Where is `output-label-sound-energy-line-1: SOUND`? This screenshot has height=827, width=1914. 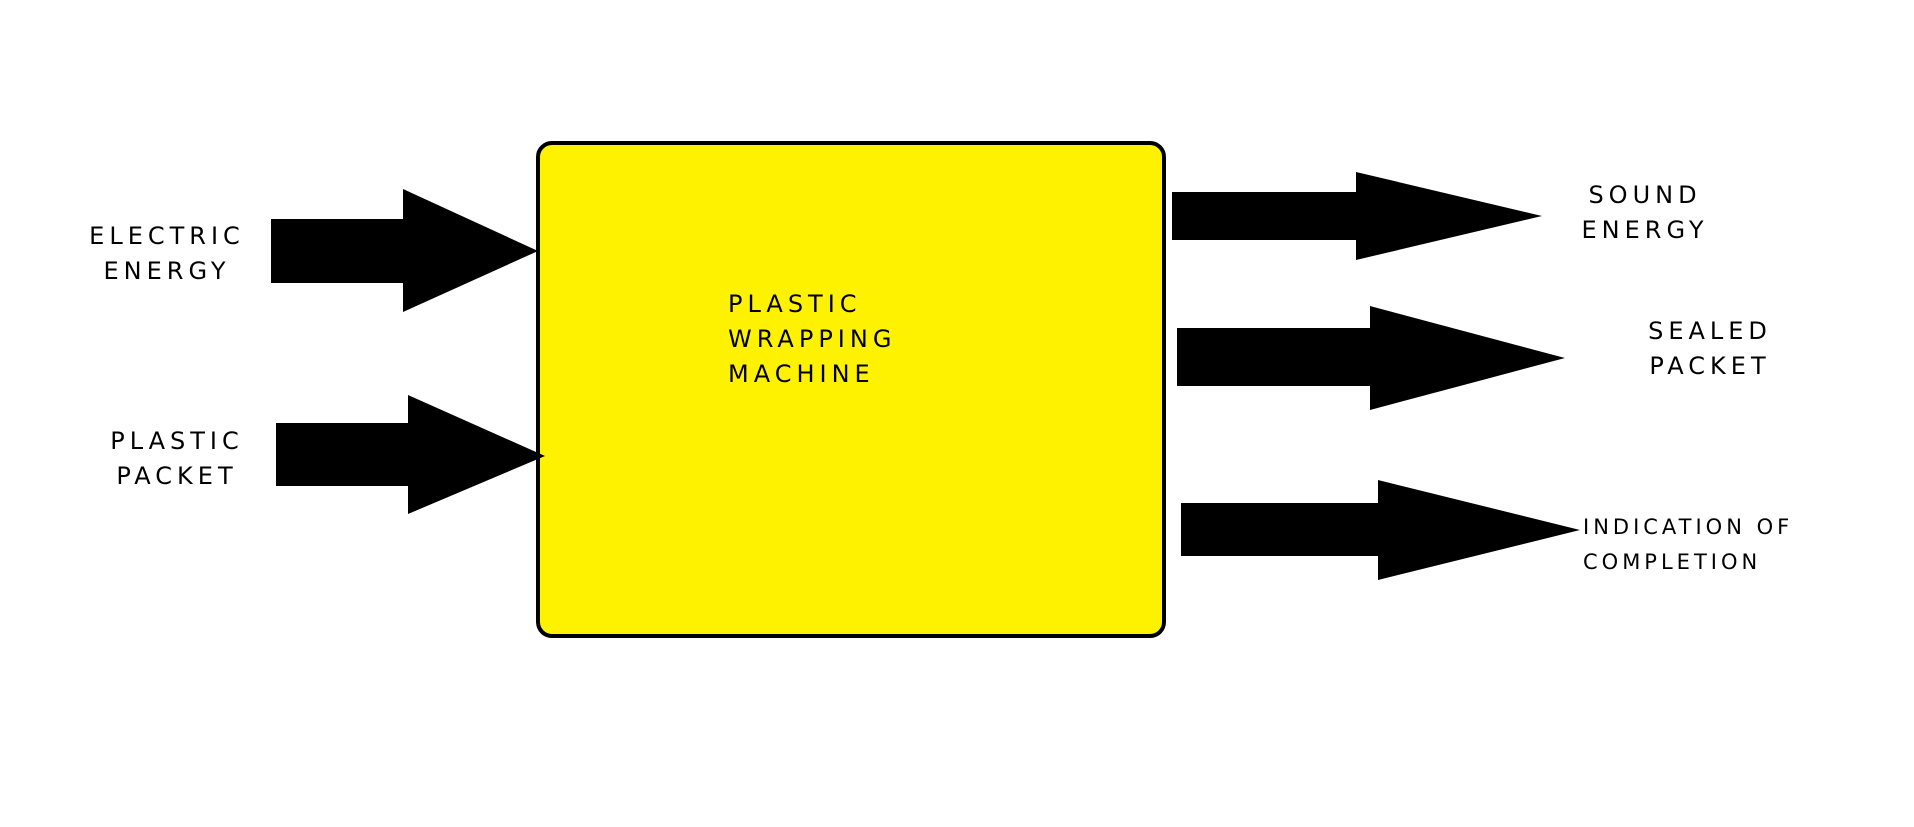
output-label-sound-energy-line-1: SOUND is located at coordinates (1645, 195).